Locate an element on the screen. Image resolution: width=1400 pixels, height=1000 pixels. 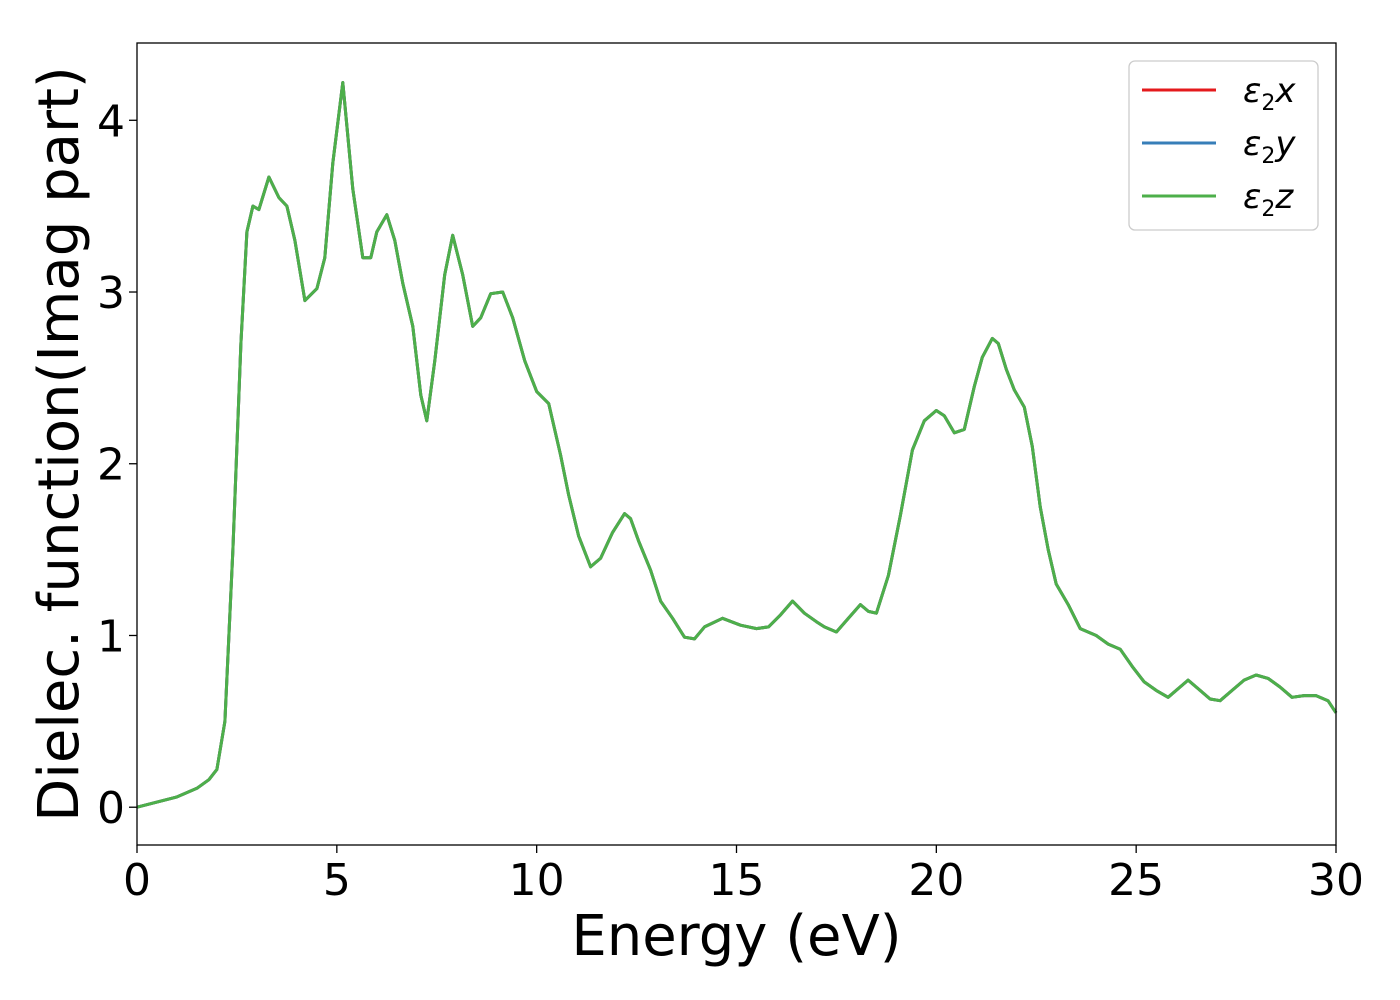
legend-box is located at coordinates (1223, 145).